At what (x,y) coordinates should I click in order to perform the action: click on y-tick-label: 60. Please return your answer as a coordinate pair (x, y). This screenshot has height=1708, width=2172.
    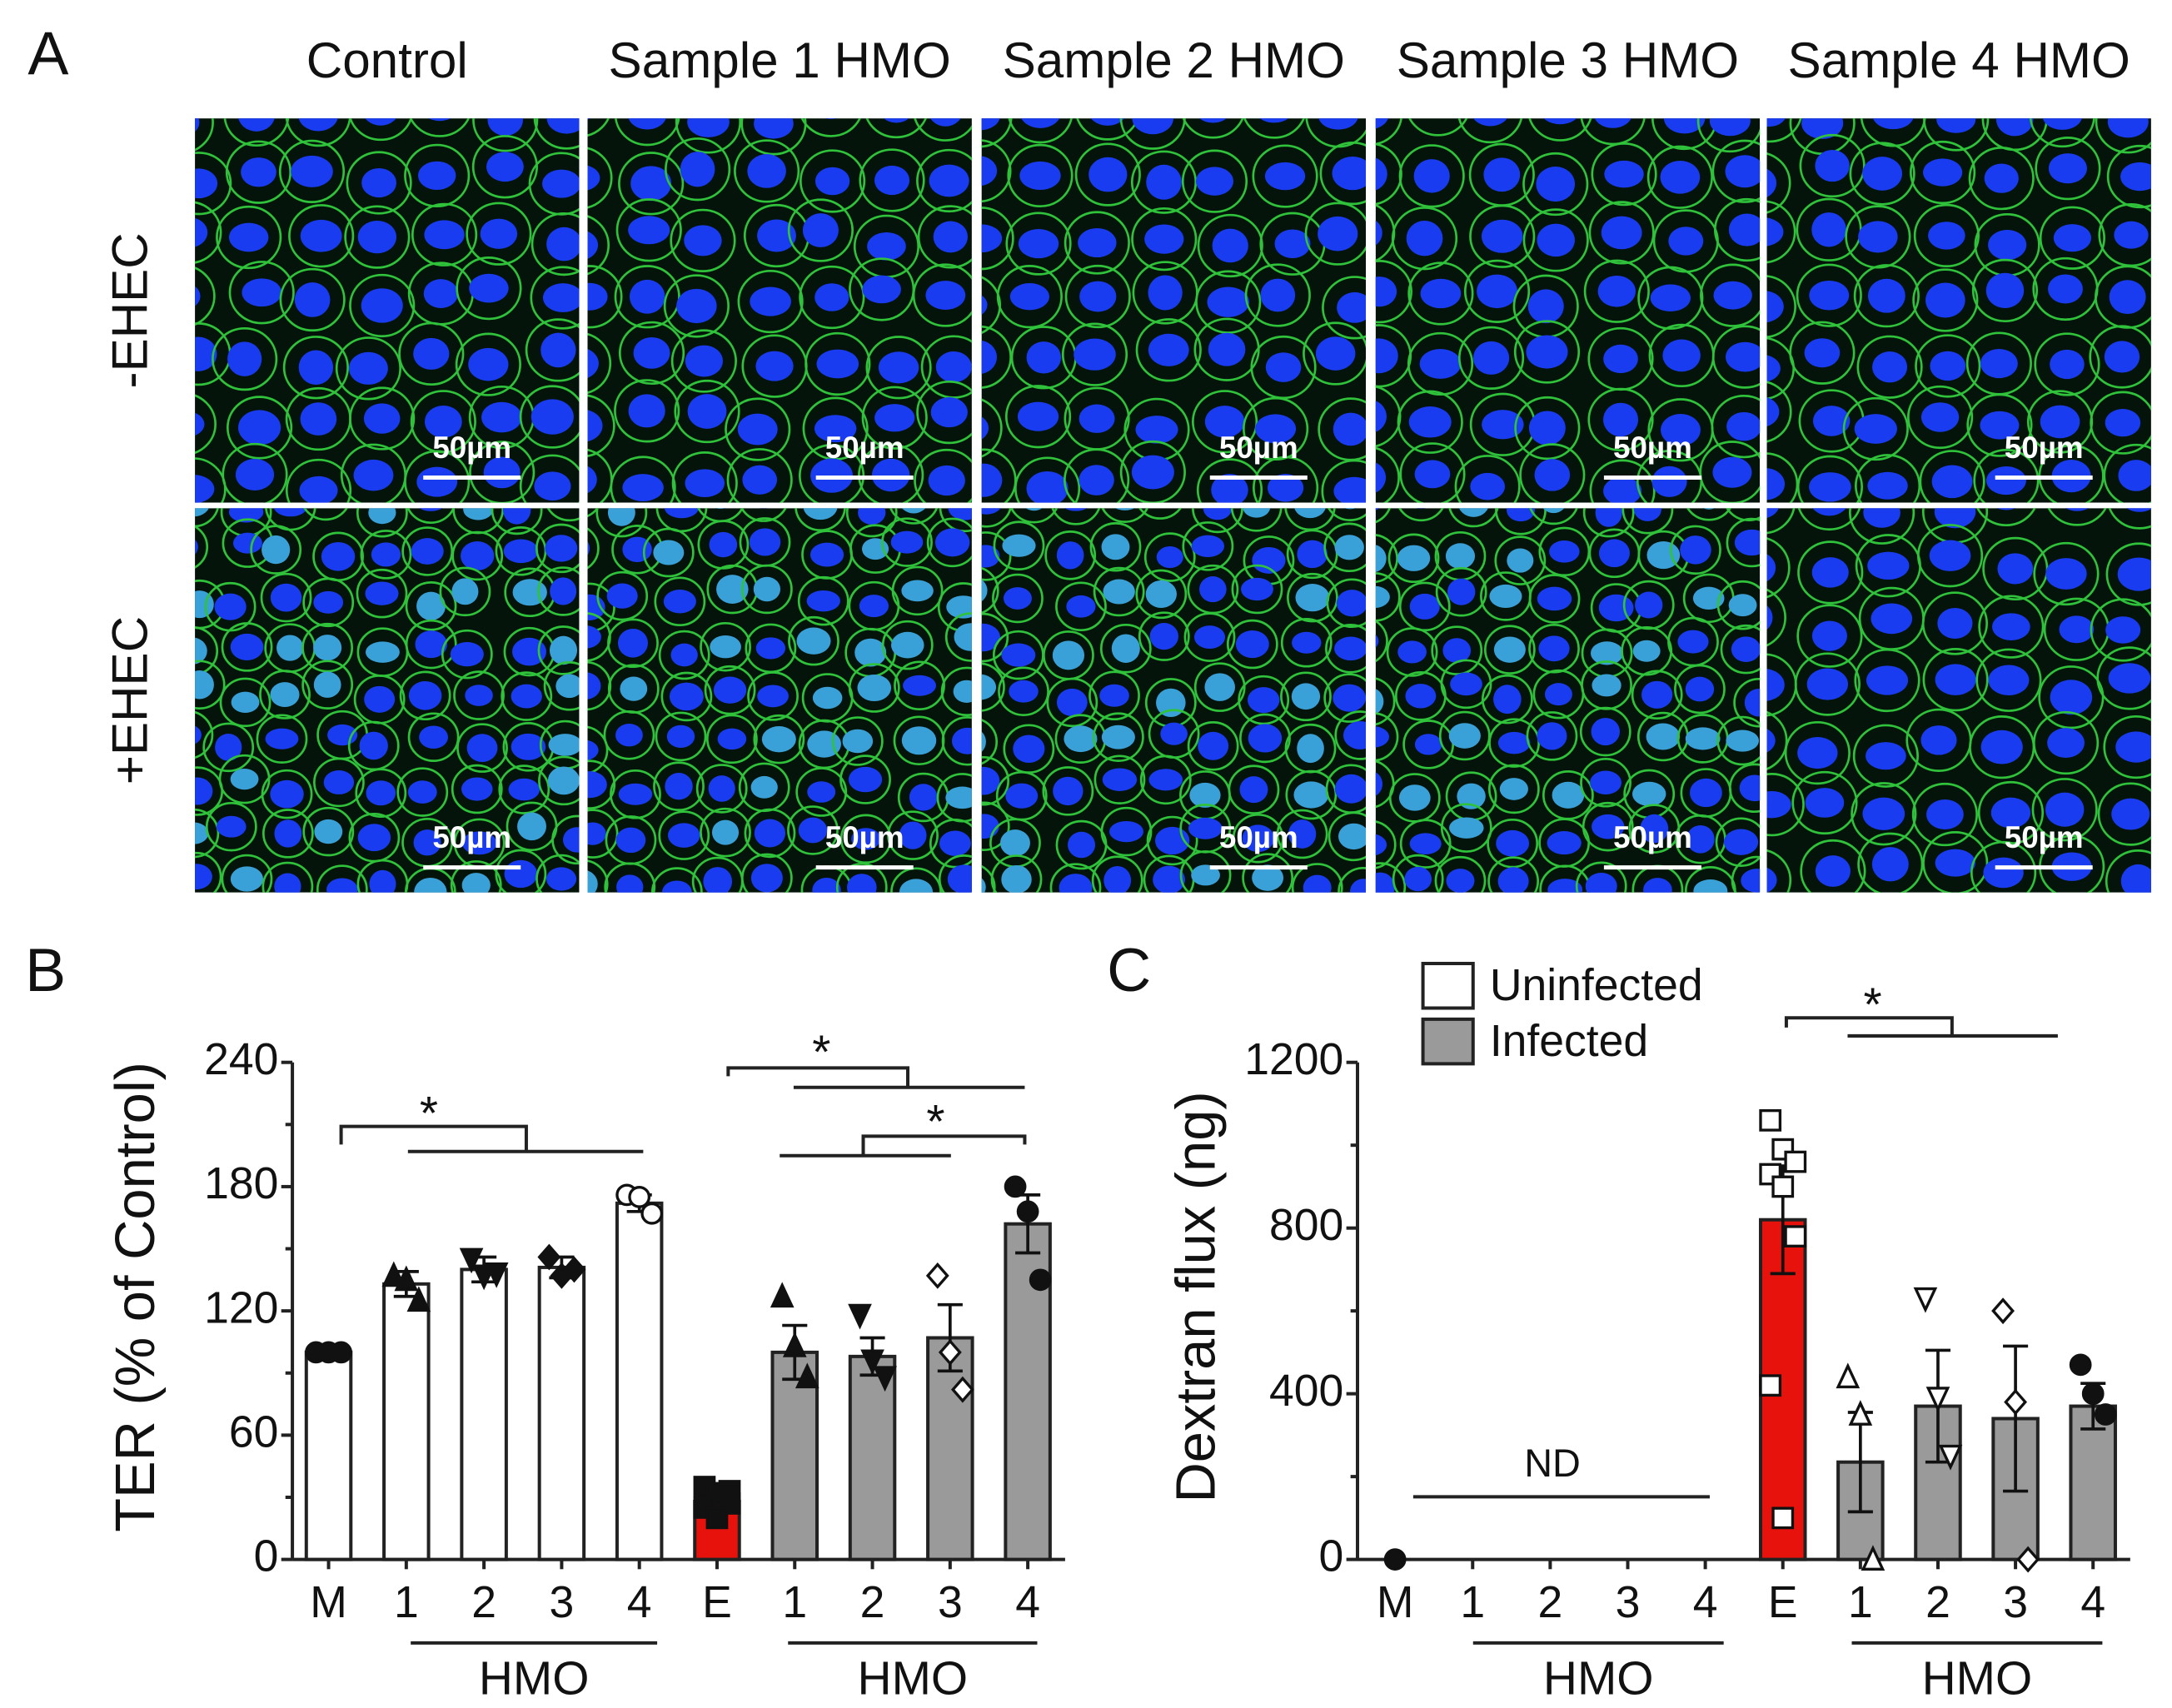
    Looking at the image, I should click on (254, 1432).